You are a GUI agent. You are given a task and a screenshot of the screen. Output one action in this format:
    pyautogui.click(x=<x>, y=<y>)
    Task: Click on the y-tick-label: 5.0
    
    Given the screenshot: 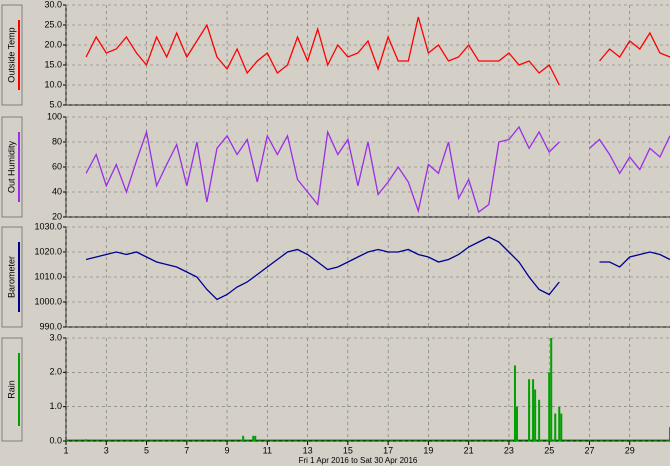 What is the action you would take?
    pyautogui.click(x=55, y=104)
    